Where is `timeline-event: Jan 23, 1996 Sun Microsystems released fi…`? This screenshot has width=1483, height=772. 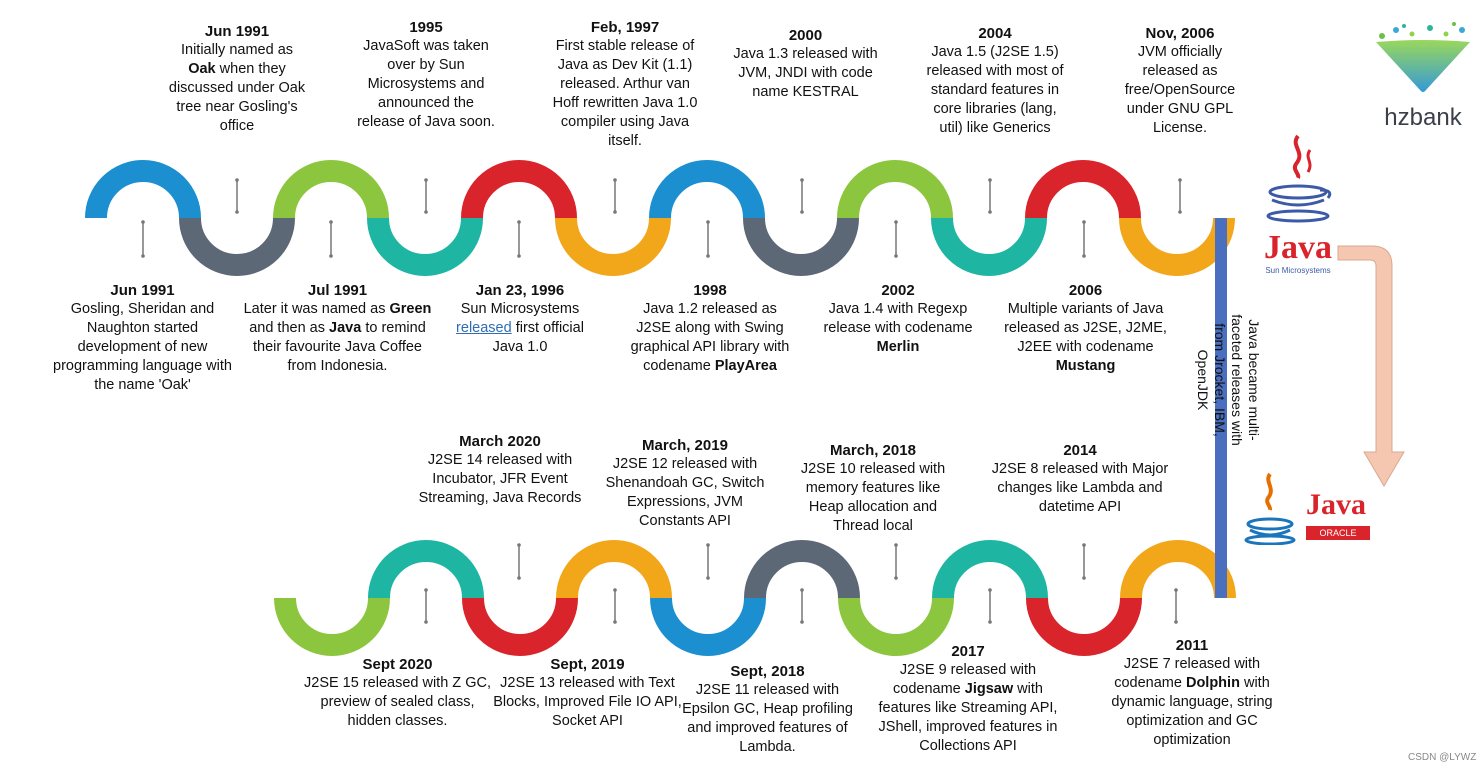 timeline-event: Jan 23, 1996 Sun Microsystems released fi… is located at coordinates (520, 319).